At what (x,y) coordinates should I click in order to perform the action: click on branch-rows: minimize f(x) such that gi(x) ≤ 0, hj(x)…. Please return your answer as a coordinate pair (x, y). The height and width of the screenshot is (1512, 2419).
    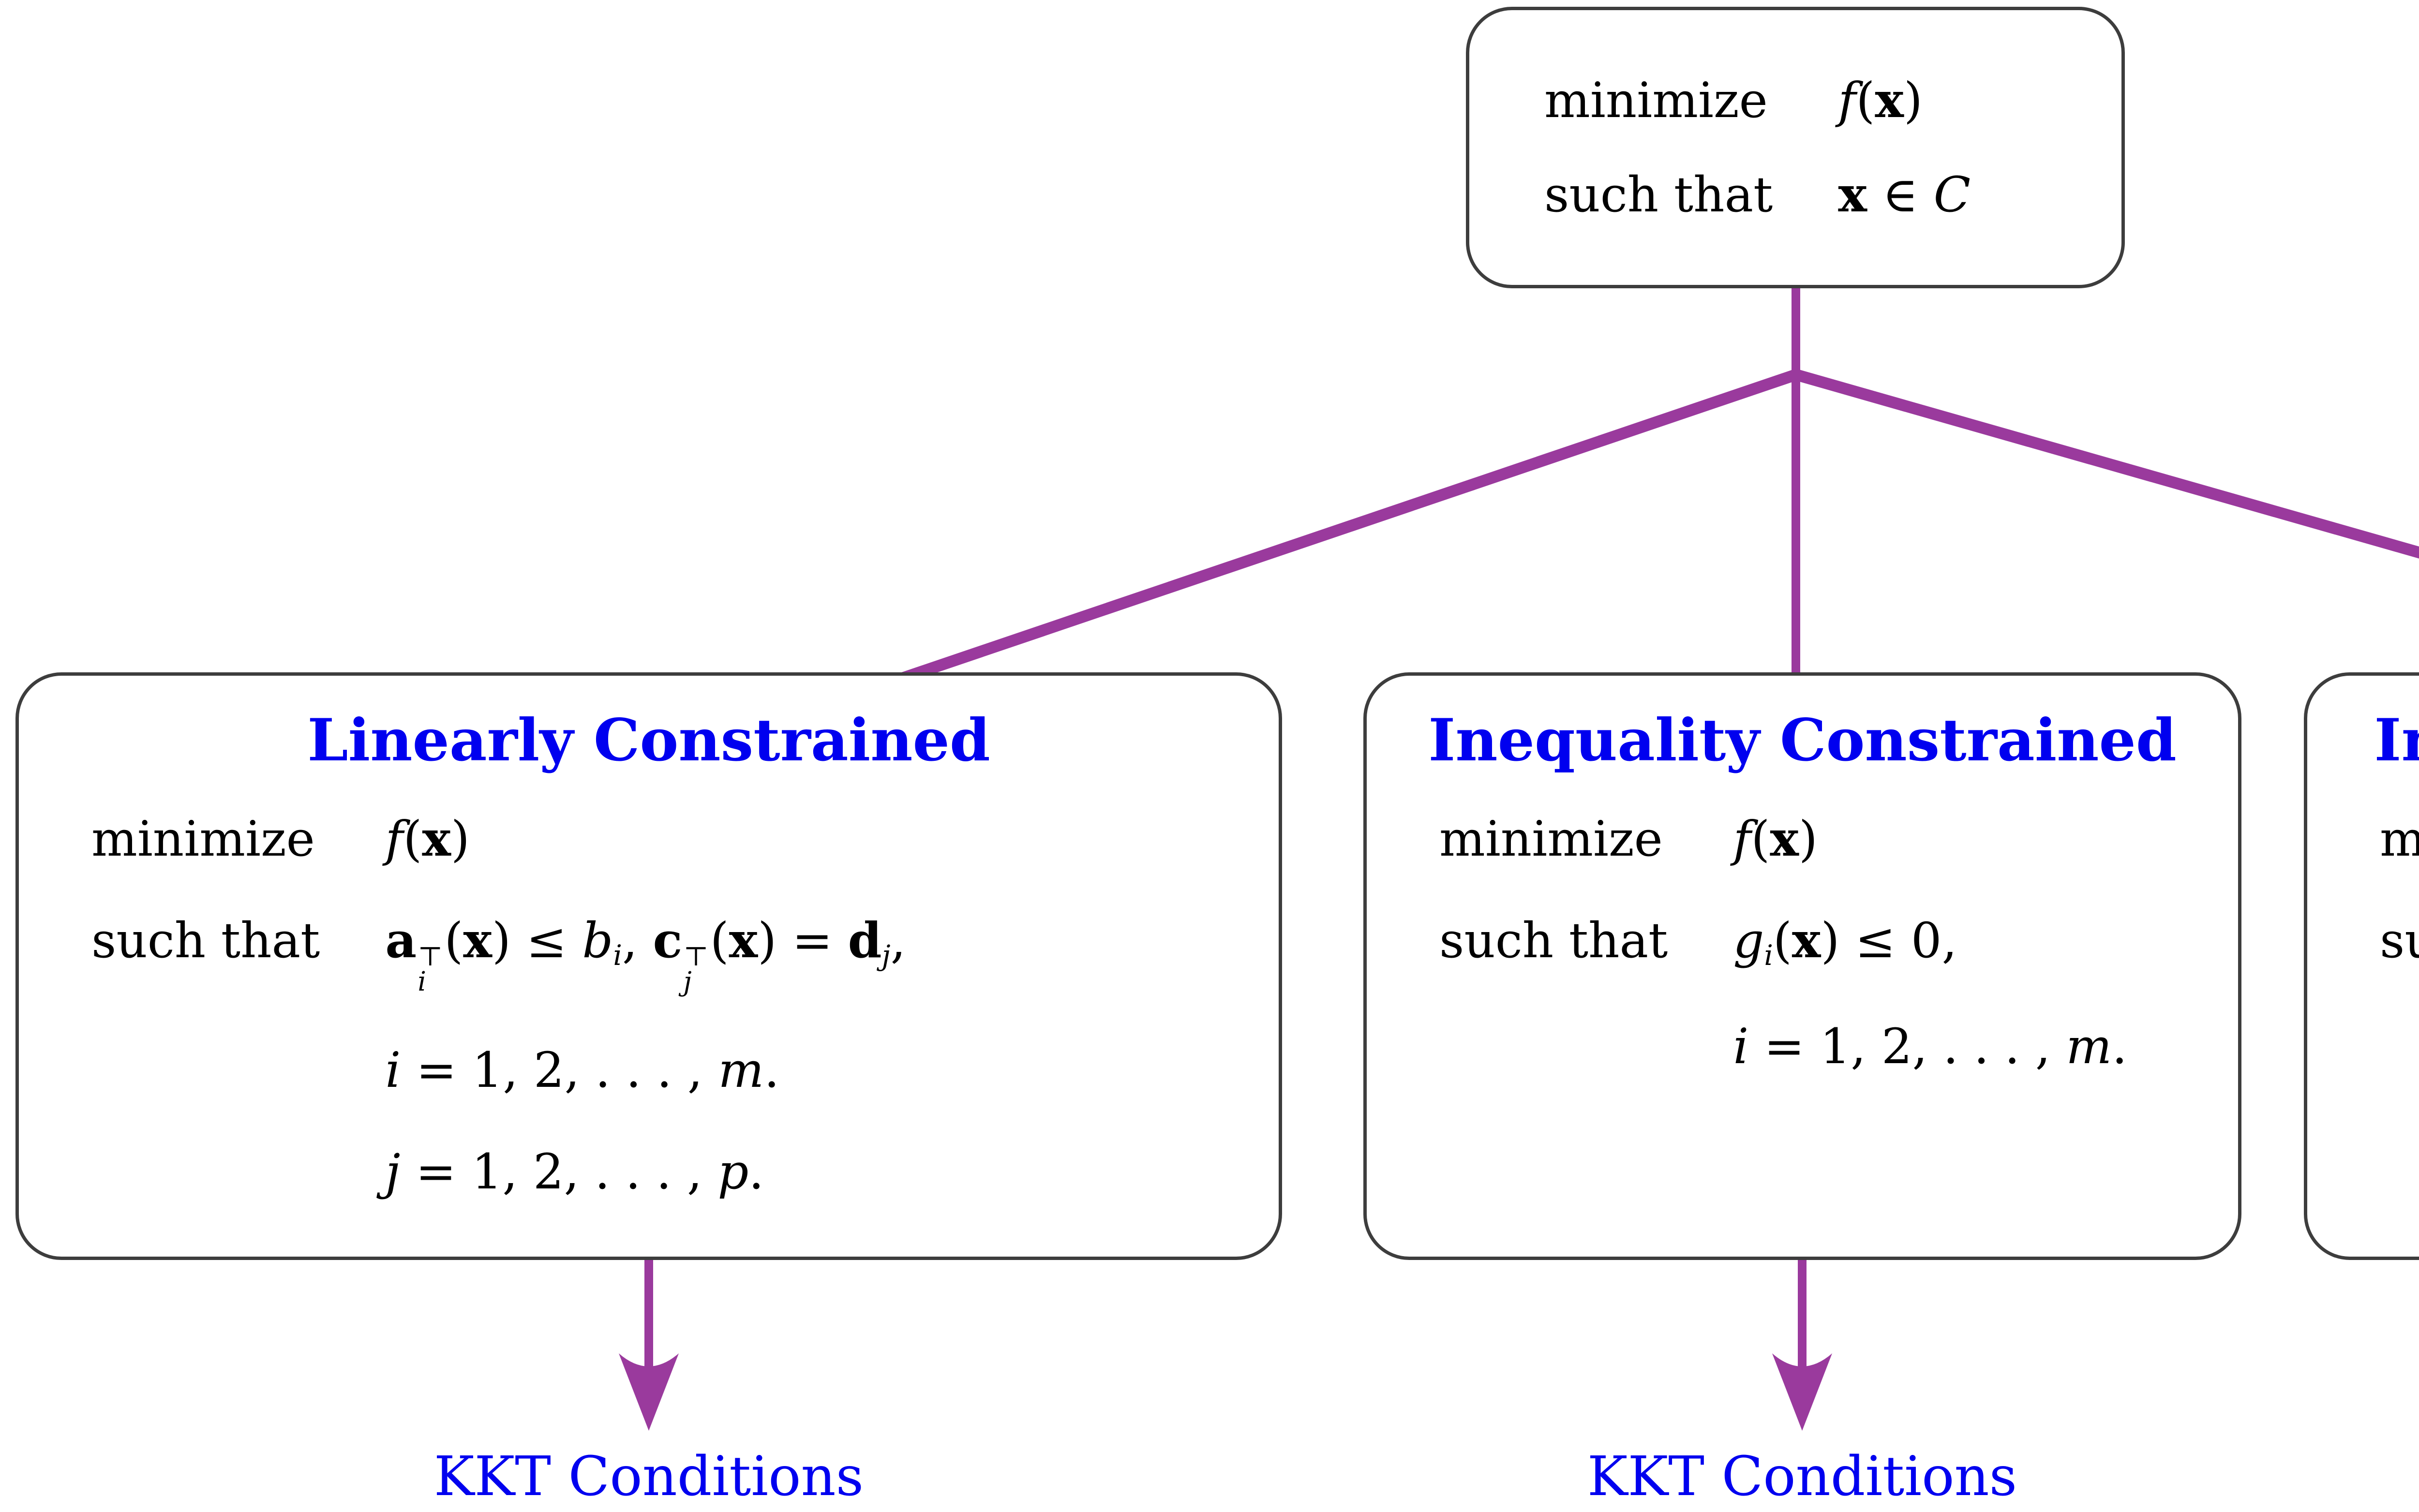
    Looking at the image, I should click on (2363, 993).